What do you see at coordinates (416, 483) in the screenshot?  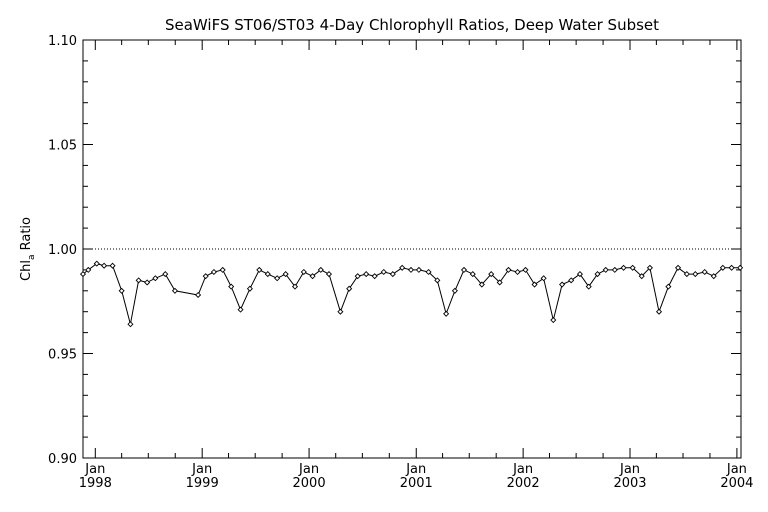 I see `x-tick-year: 2001` at bounding box center [416, 483].